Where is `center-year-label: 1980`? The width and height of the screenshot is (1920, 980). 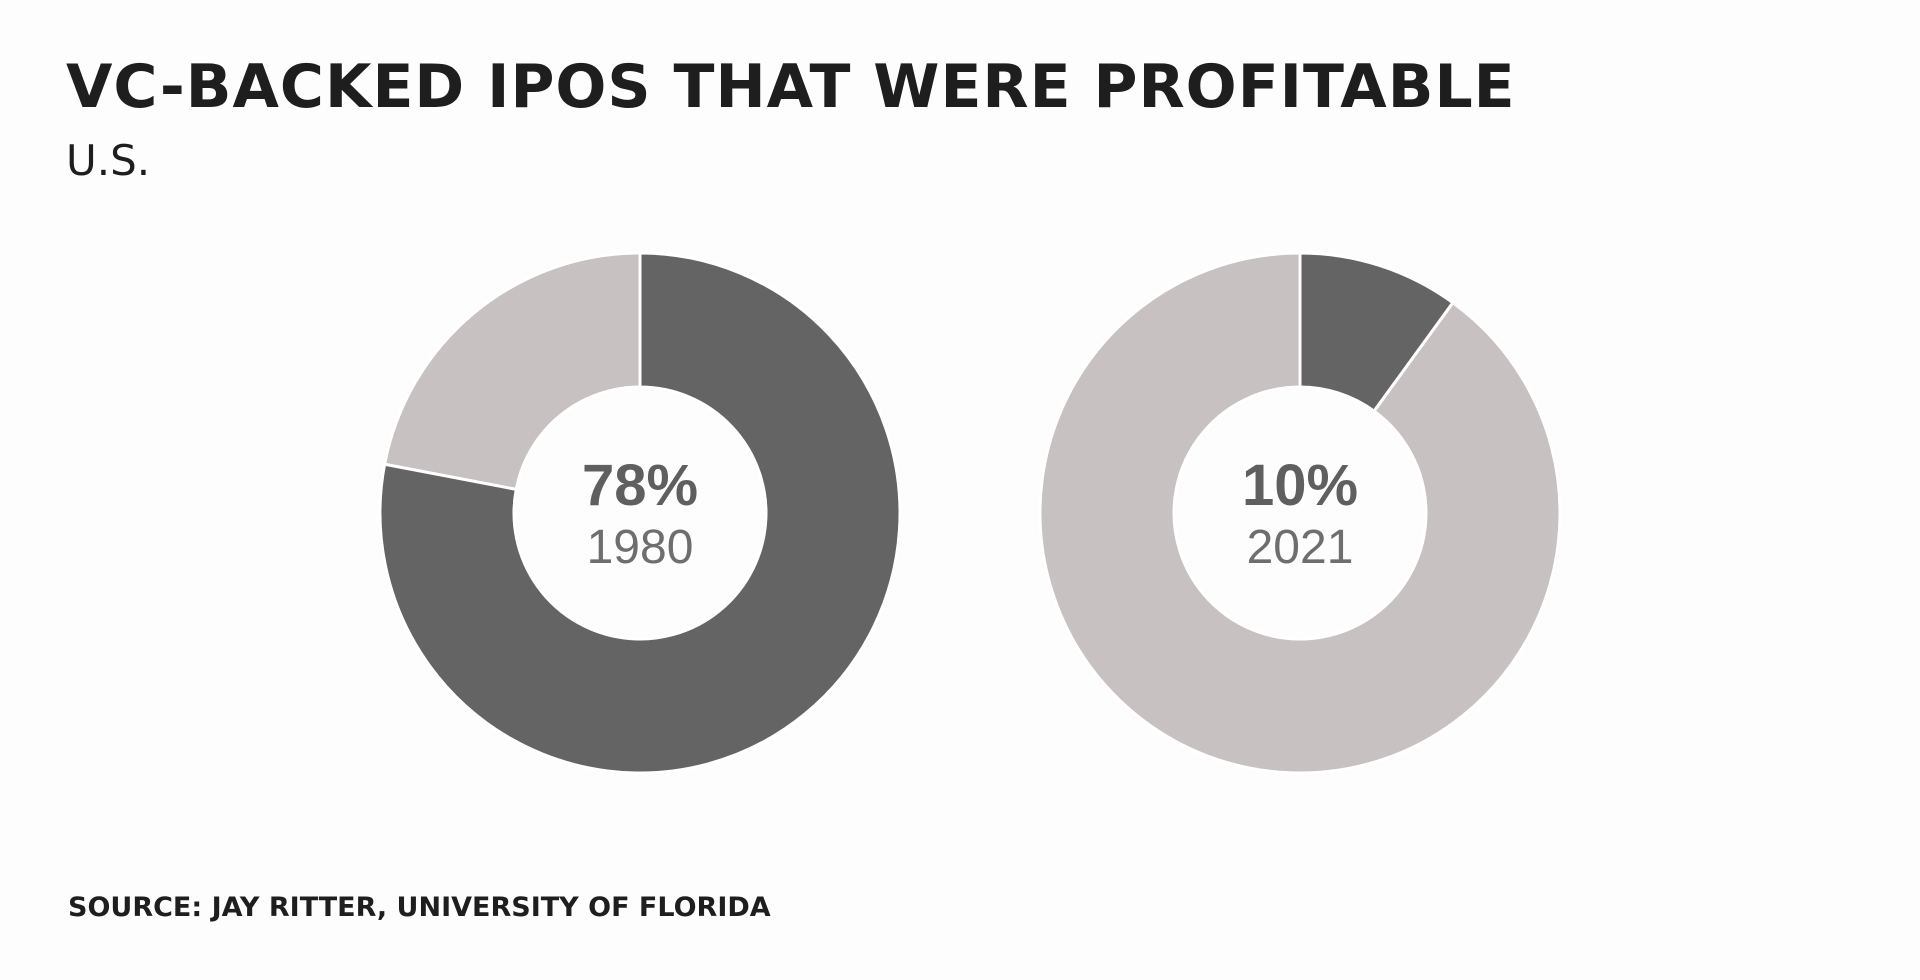
center-year-label: 1980 is located at coordinates (640, 547).